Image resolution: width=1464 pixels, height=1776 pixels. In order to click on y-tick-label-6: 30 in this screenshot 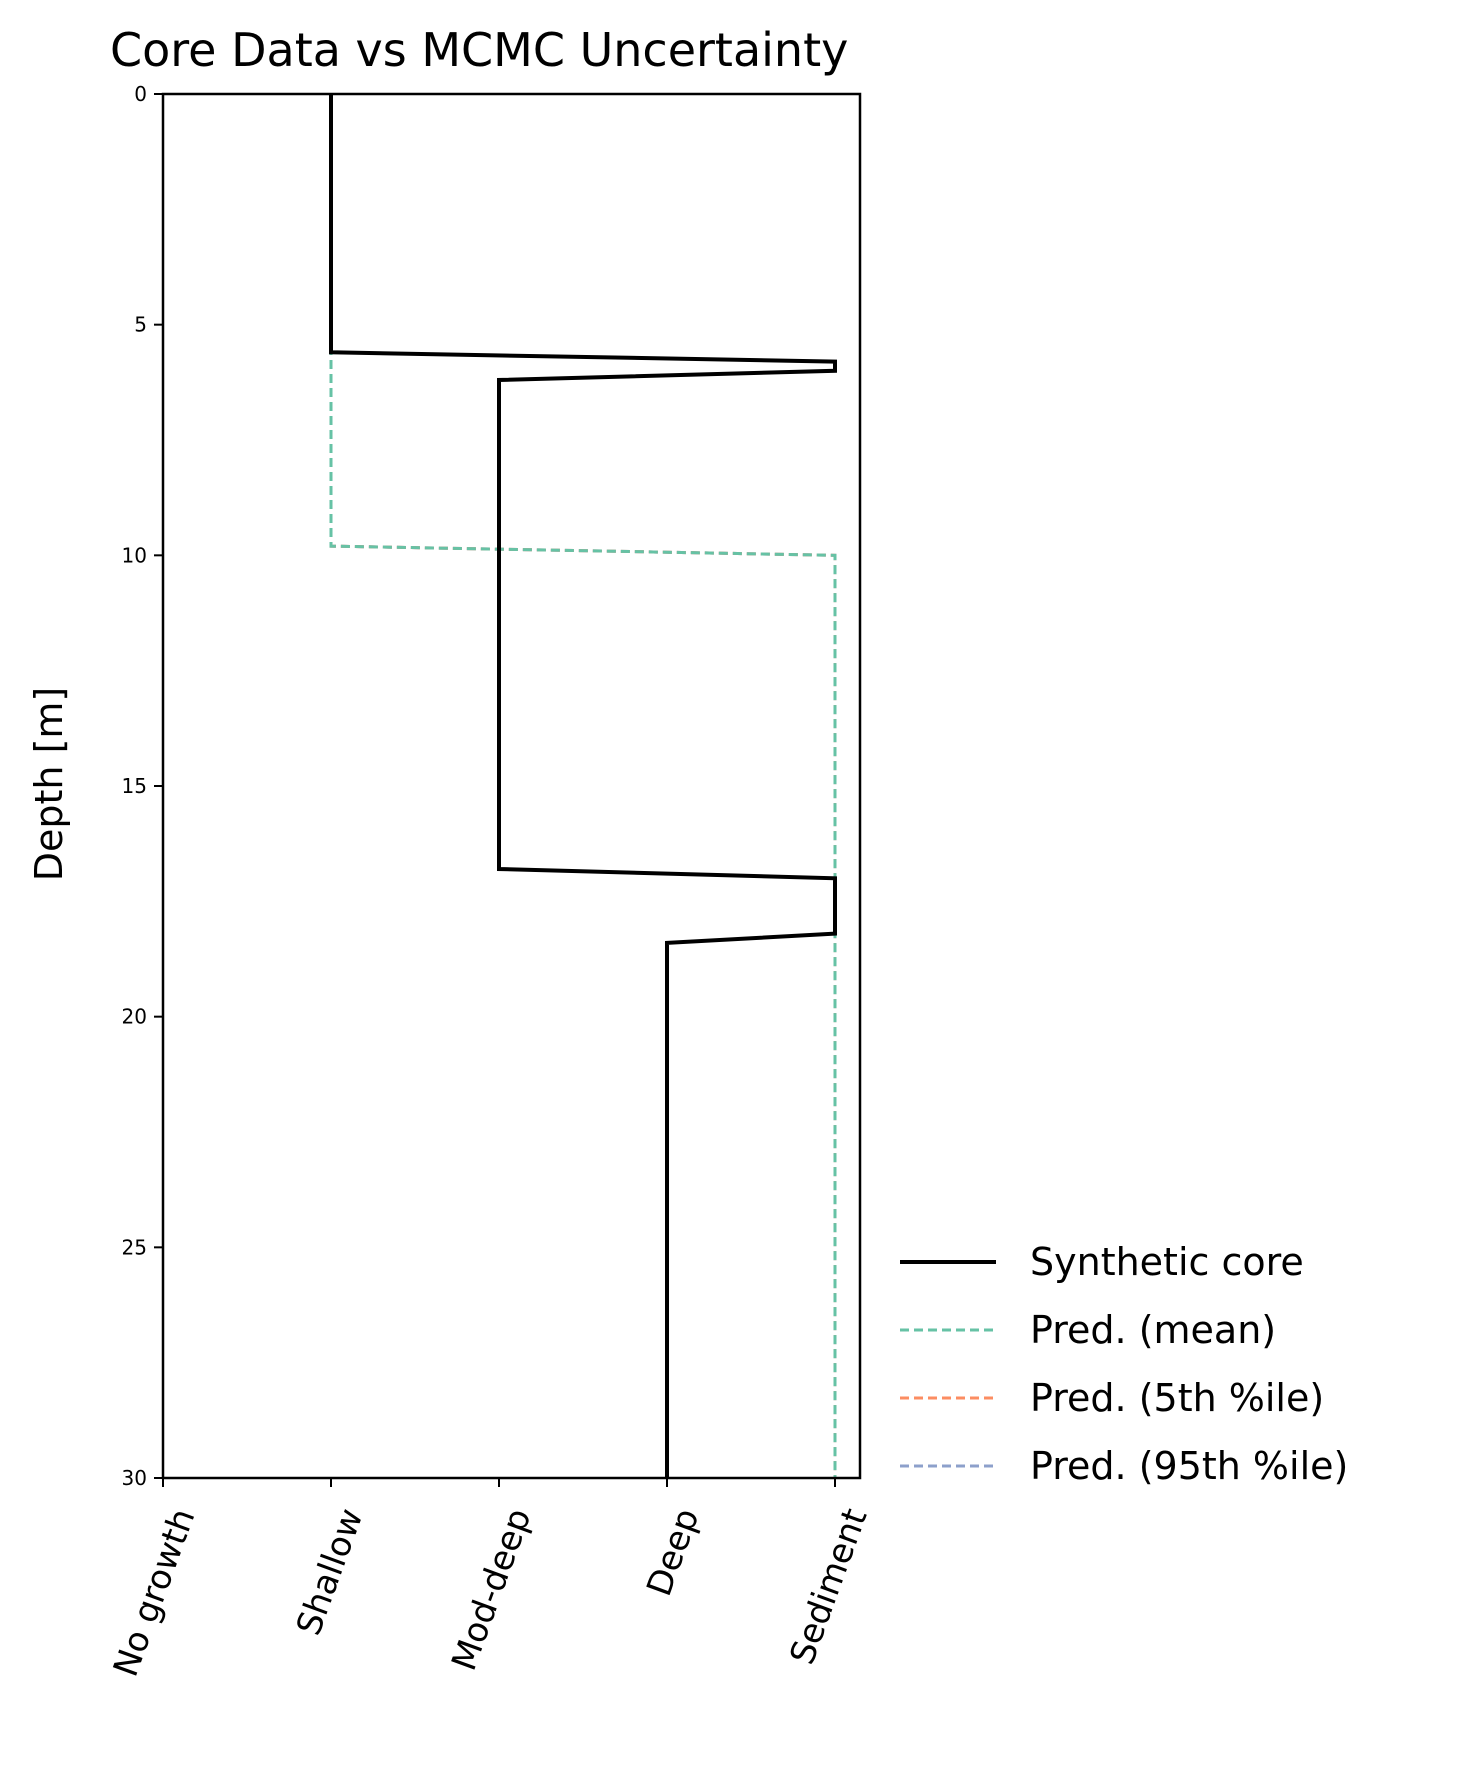, I will do `click(134, 1478)`.